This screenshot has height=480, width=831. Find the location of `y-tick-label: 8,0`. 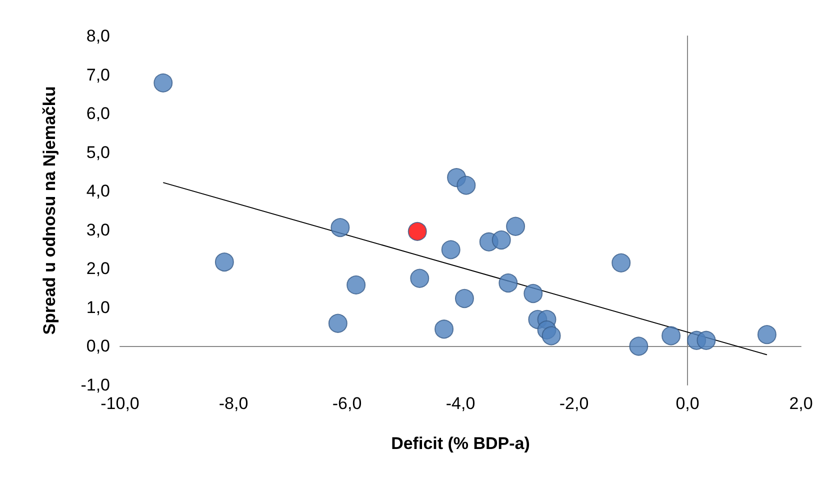

y-tick-label: 8,0 is located at coordinates (98, 36).